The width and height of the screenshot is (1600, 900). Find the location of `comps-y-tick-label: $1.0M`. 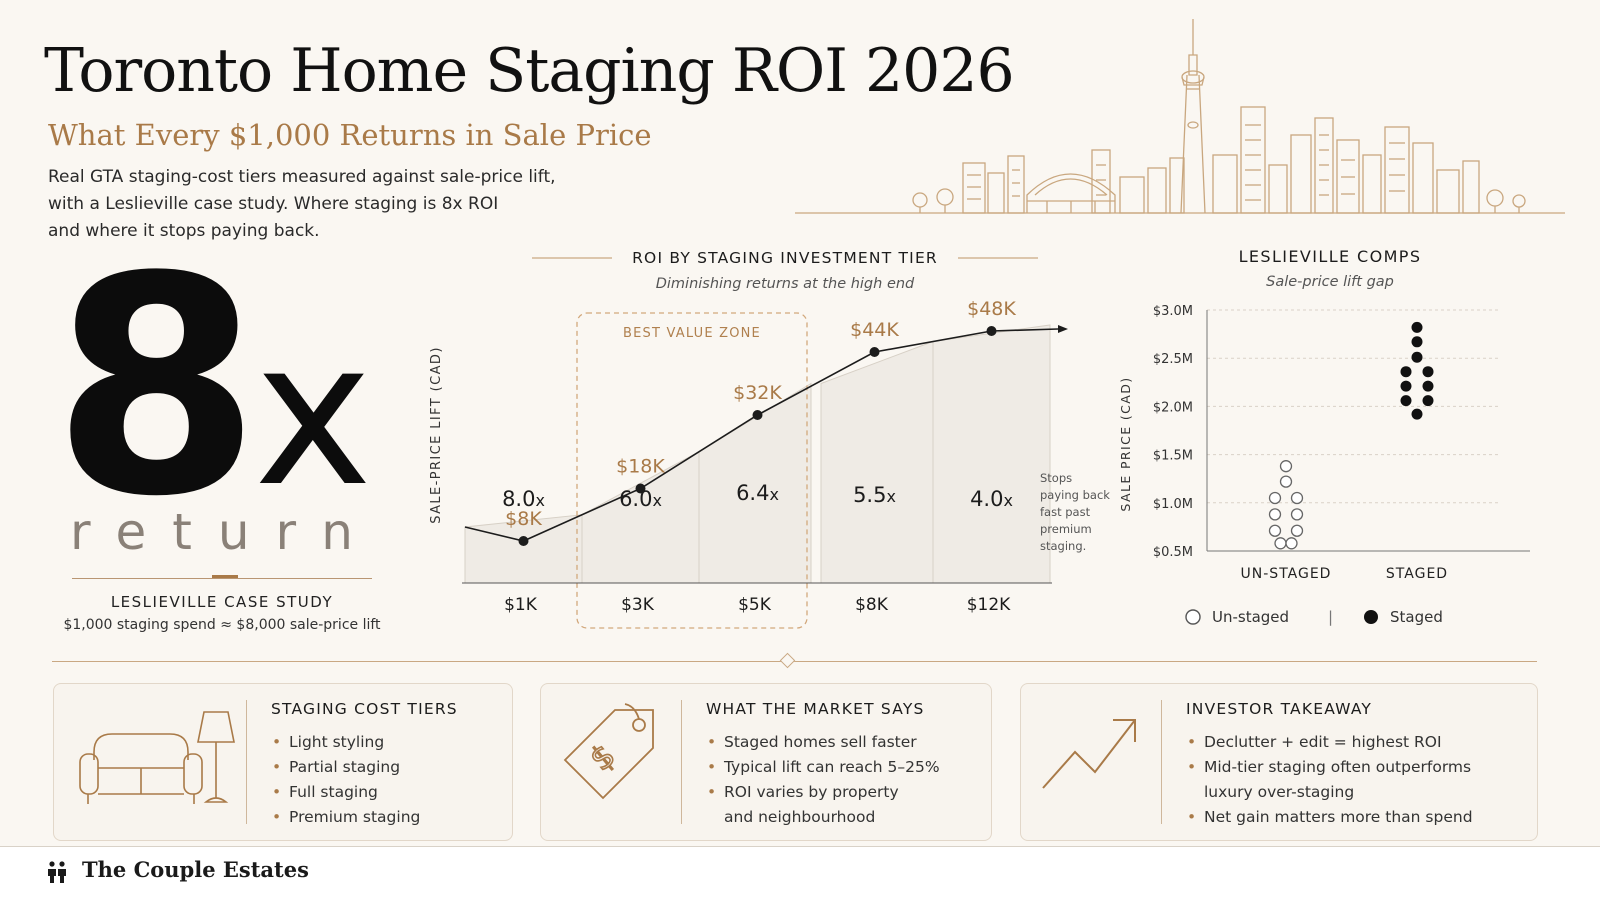

comps-y-tick-label: $1.0M is located at coordinates (1173, 504).